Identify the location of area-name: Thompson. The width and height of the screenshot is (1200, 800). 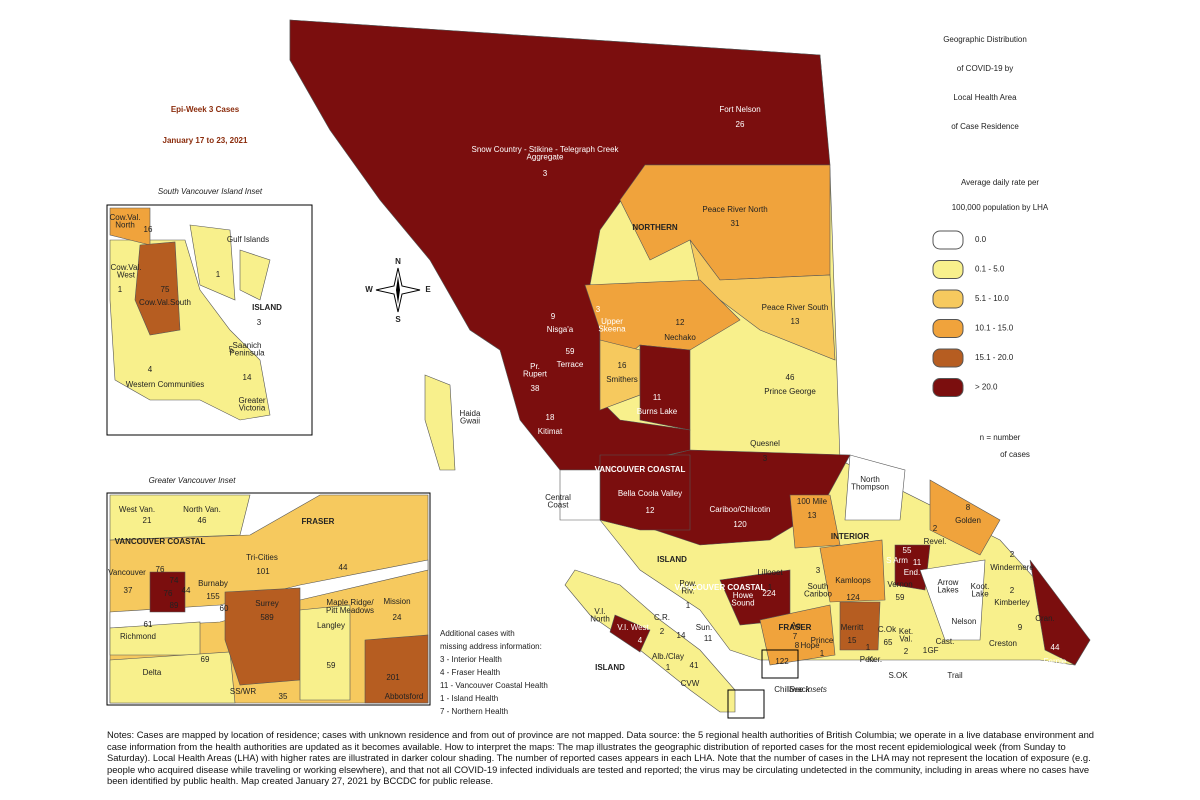
(870, 487).